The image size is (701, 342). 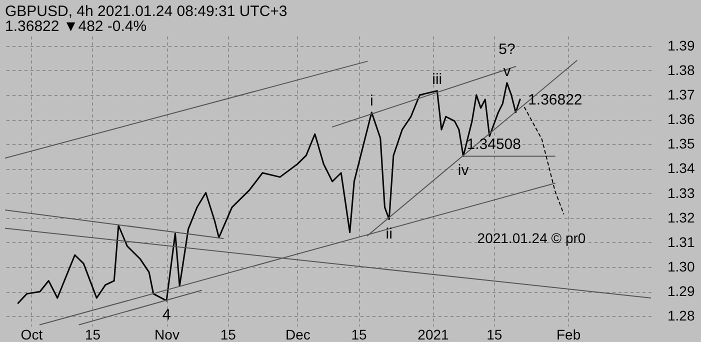 What do you see at coordinates (681, 144) in the screenshot?
I see `y-tick-label: 1.35` at bounding box center [681, 144].